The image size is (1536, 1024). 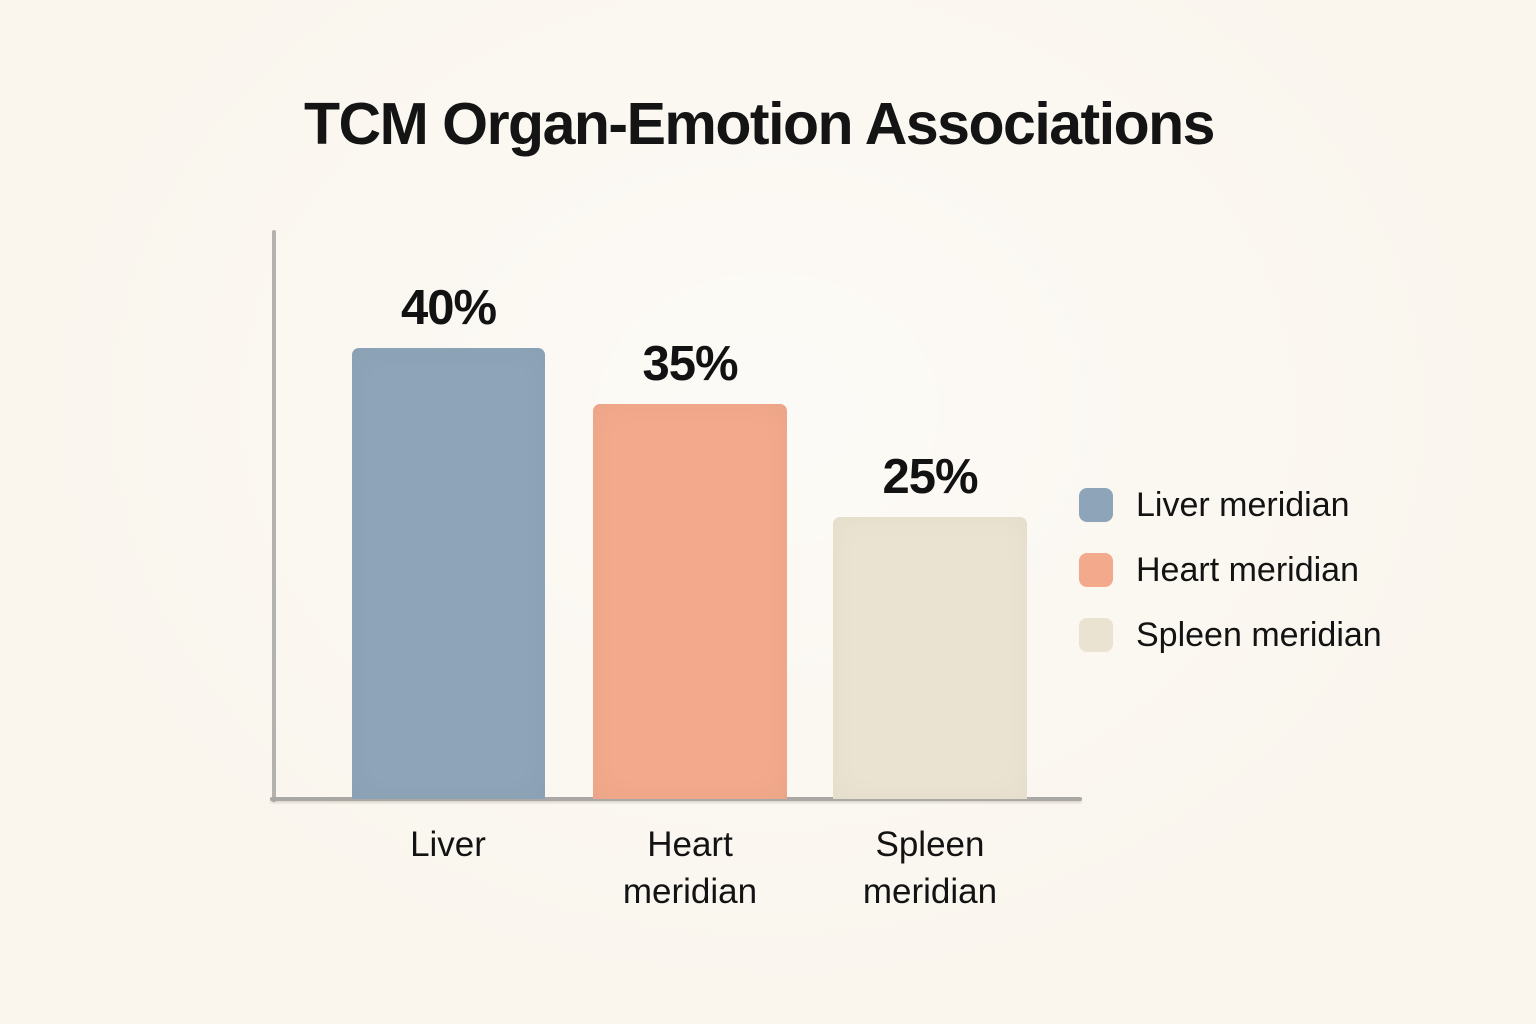 What do you see at coordinates (690, 364) in the screenshot?
I see `value-label-heart: 35%` at bounding box center [690, 364].